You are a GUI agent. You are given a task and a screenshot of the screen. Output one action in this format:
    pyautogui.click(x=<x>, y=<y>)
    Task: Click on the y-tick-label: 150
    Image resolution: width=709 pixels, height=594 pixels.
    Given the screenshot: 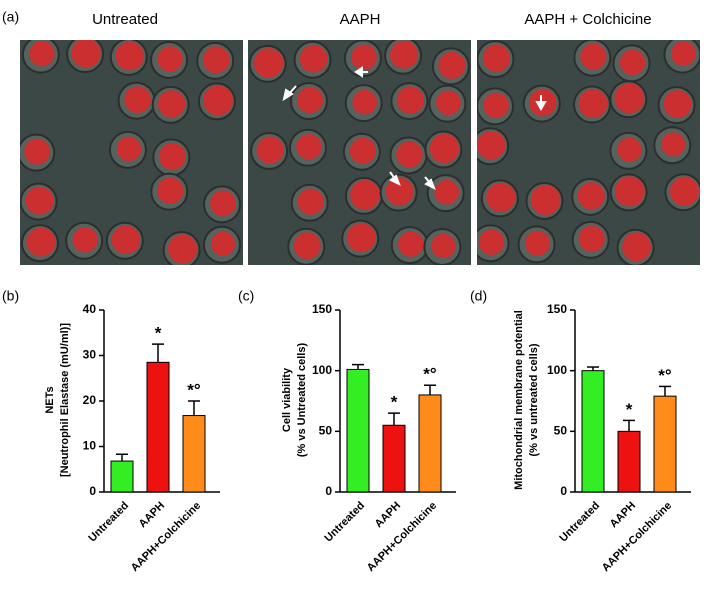 What is the action you would take?
    pyautogui.click(x=322, y=309)
    